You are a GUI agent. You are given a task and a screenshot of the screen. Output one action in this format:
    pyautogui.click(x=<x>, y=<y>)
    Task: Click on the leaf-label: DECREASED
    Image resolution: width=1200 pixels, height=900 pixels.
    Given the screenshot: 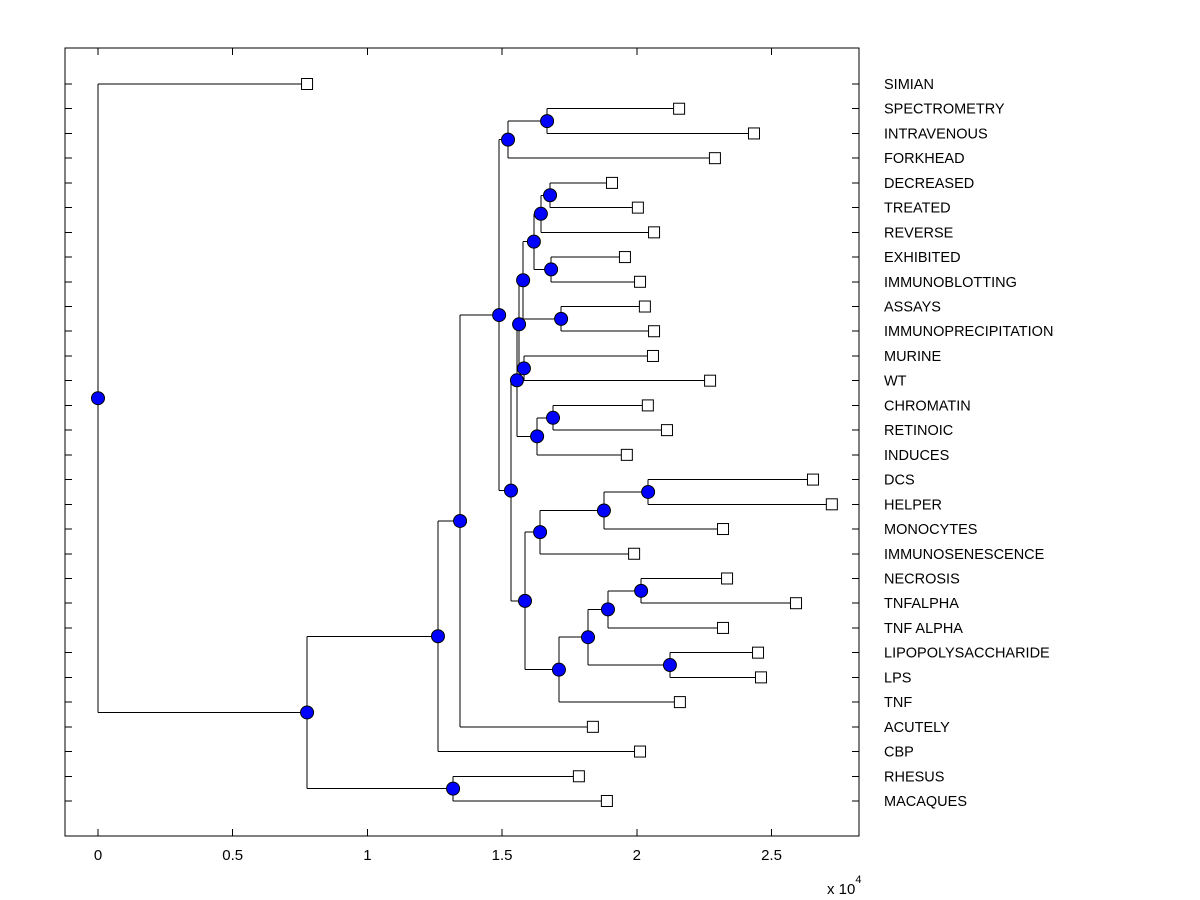 What is the action you would take?
    pyautogui.click(x=929, y=184)
    